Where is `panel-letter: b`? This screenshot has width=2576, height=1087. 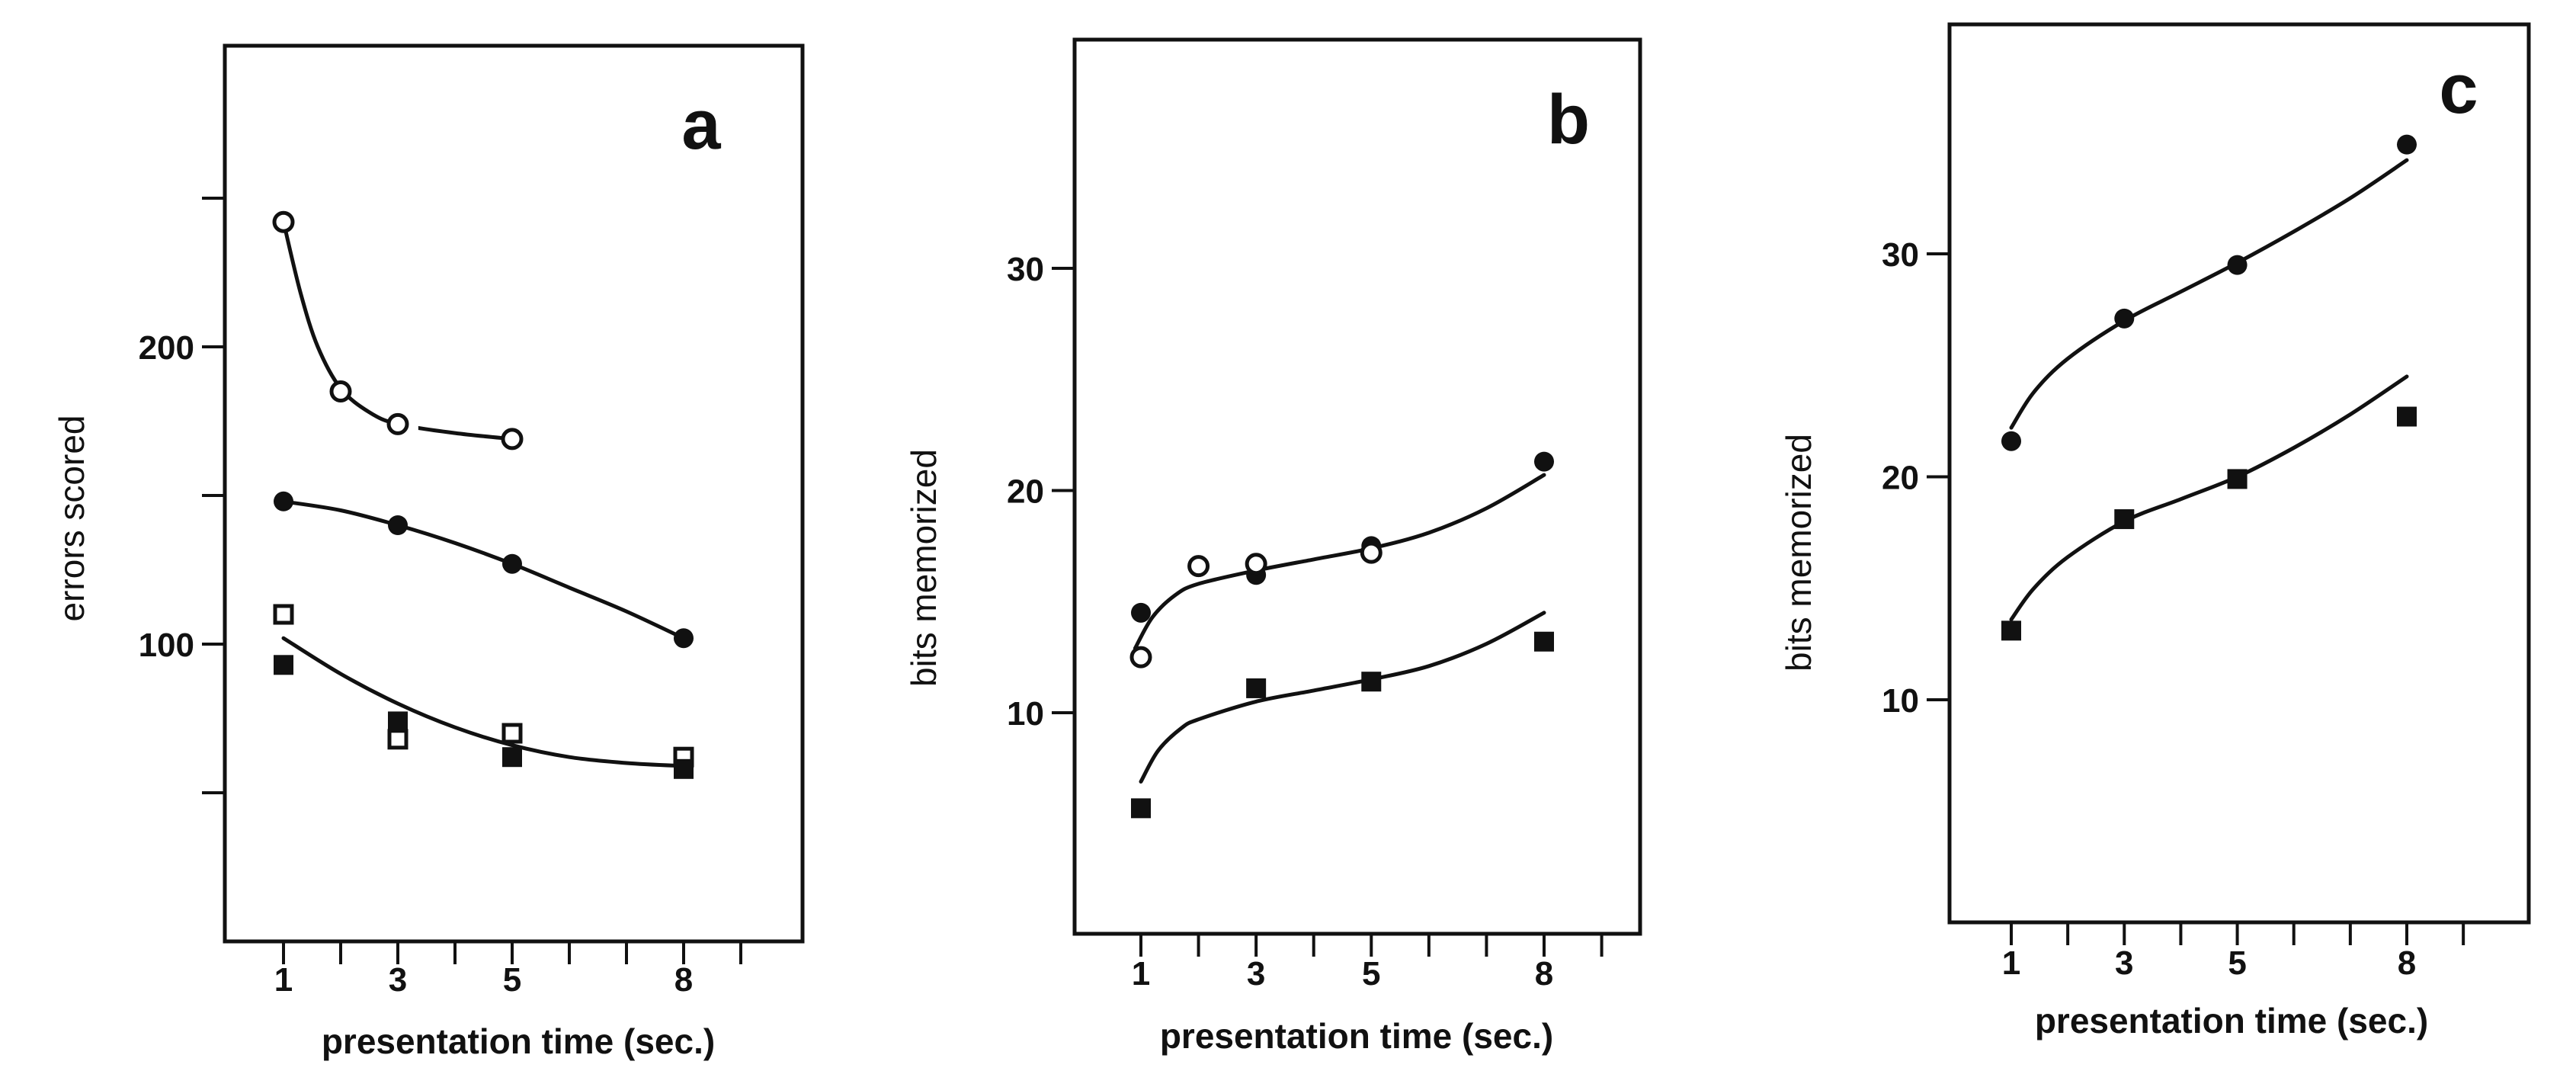
panel-letter: b is located at coordinates (1568, 120).